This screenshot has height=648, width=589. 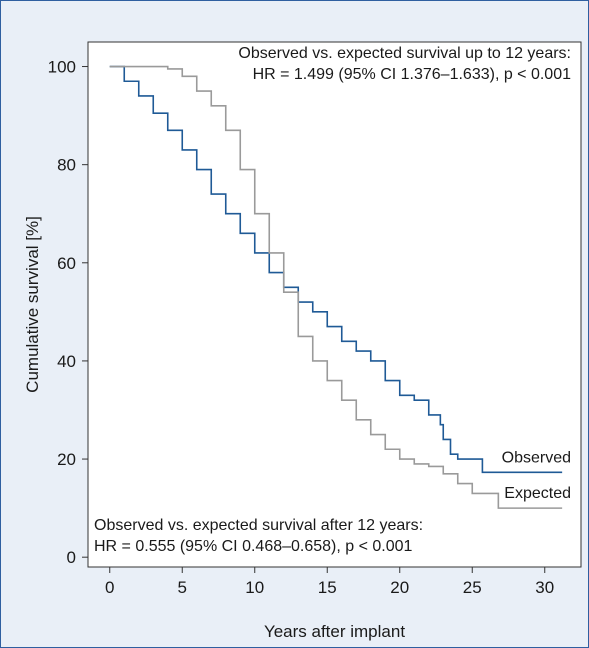 I want to click on y-axis-label: Cumulative survival [%], so click(x=32, y=304).